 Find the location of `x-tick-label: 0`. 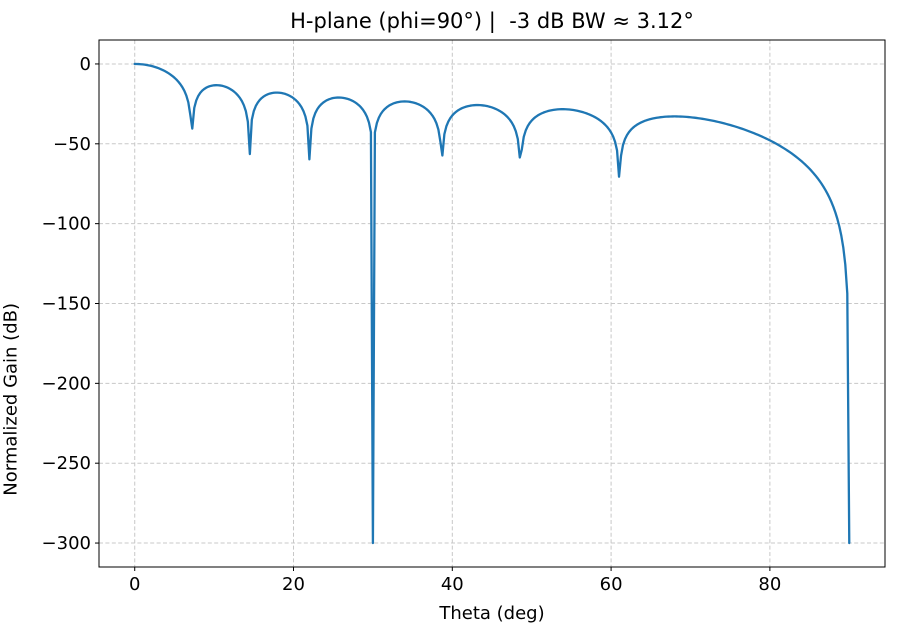

x-tick-label: 0 is located at coordinates (134, 584).